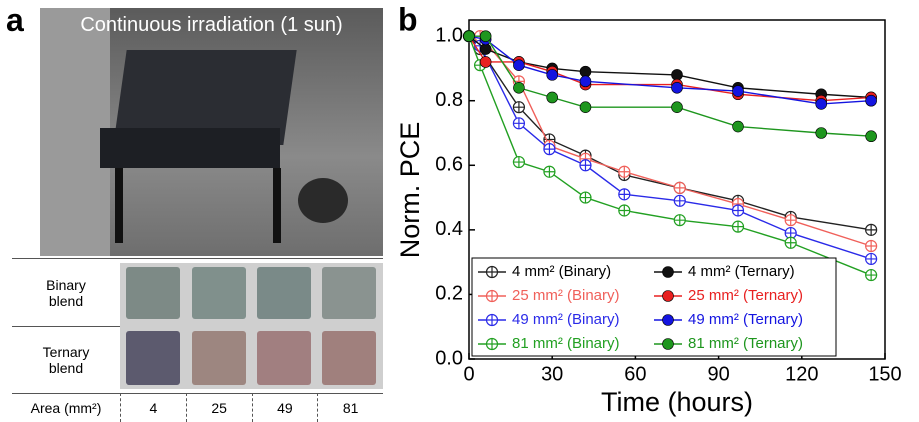  Describe the element at coordinates (654, 307) in the screenshot. I see `legend-box` at that location.